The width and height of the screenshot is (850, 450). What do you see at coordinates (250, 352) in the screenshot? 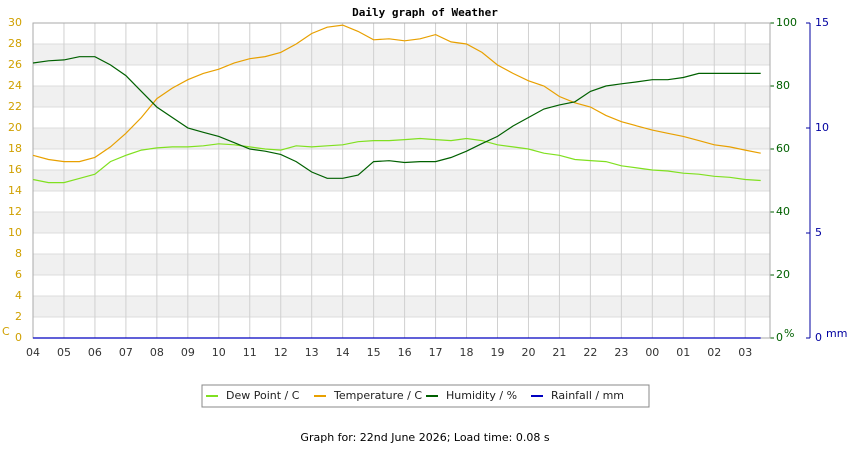
I see `x-tick-label: 11` at bounding box center [250, 352].